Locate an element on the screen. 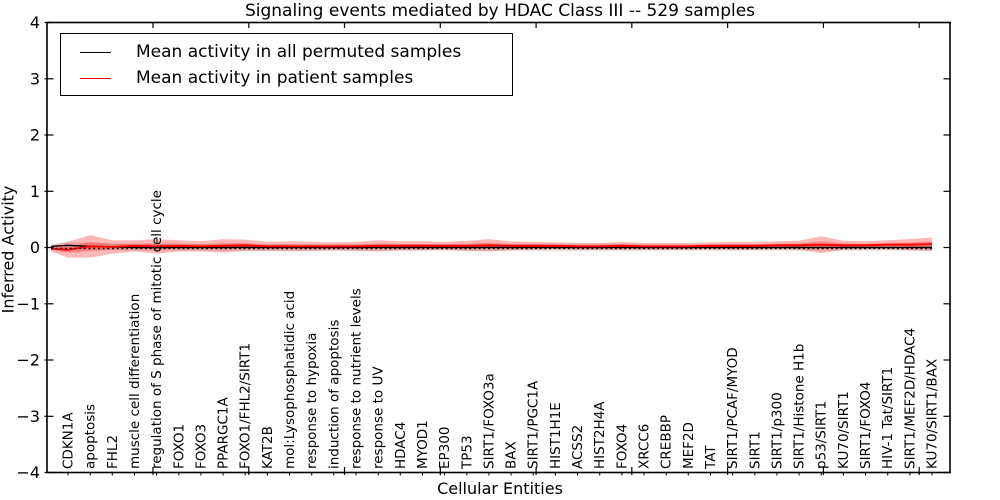 The width and height of the screenshot is (1000, 500). x-tick-label: HDAC4 is located at coordinates (401, 445).